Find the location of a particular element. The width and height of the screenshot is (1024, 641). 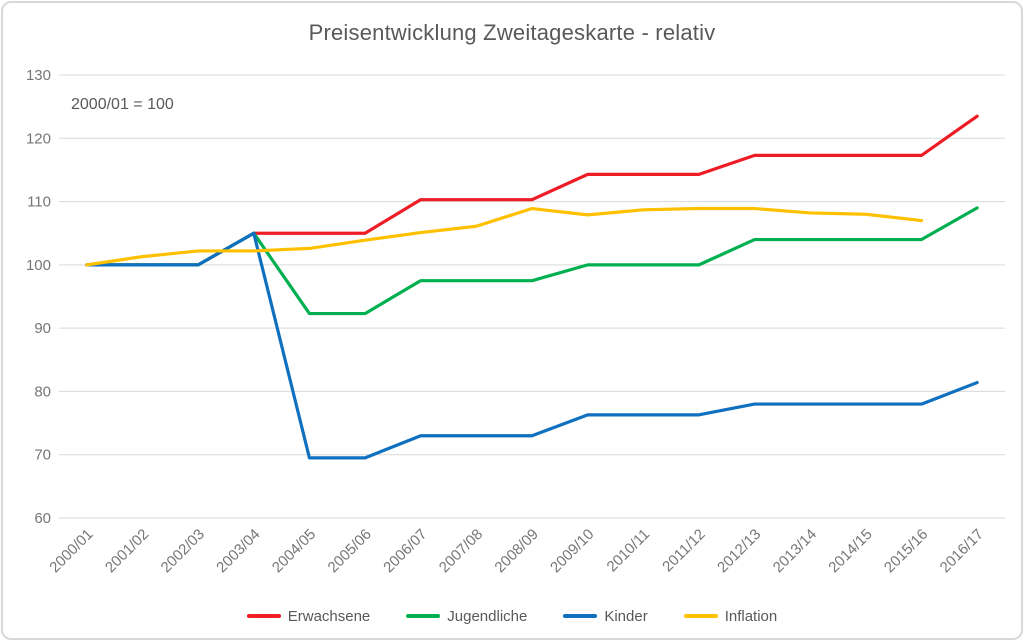

legend-swatch-erwachsene is located at coordinates (263, 616).